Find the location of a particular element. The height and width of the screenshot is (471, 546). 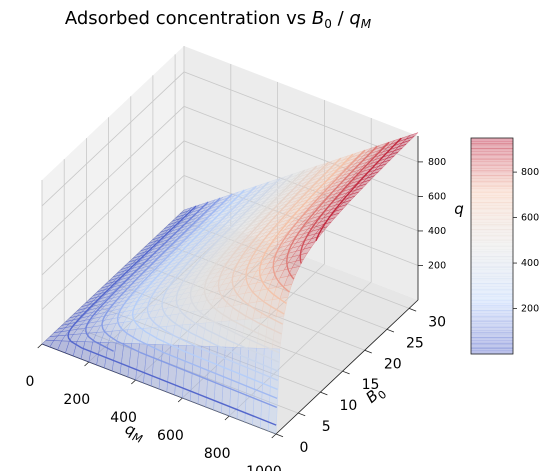

x-tick-label: 0 is located at coordinates (30, 382).